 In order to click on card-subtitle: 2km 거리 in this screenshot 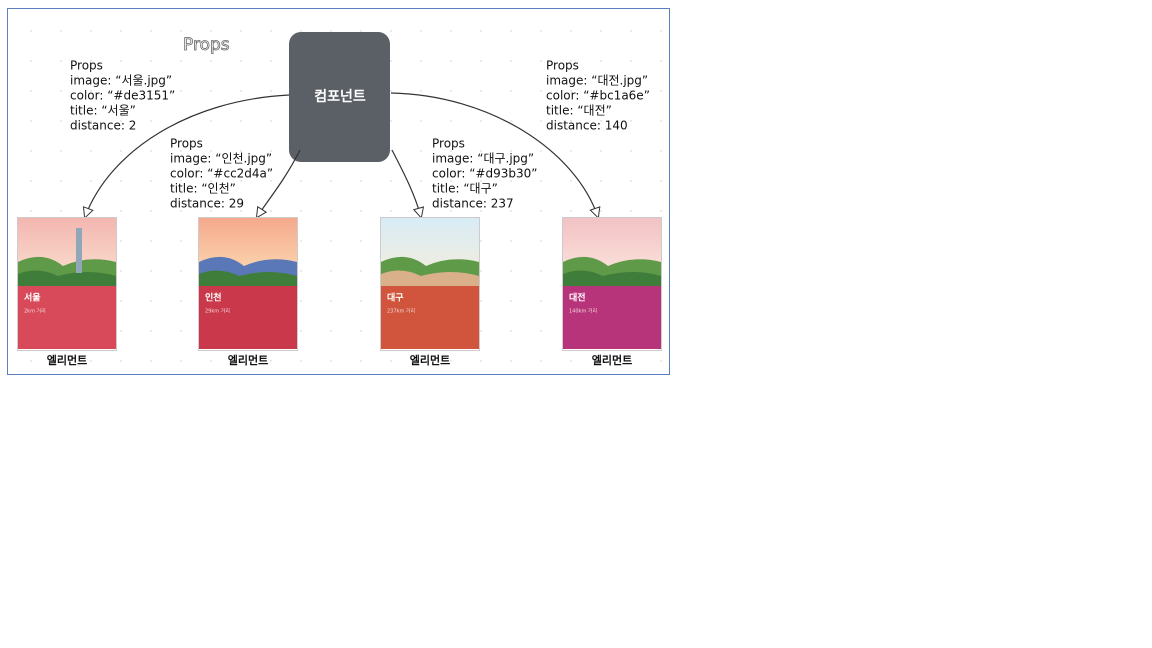, I will do `click(35, 311)`.